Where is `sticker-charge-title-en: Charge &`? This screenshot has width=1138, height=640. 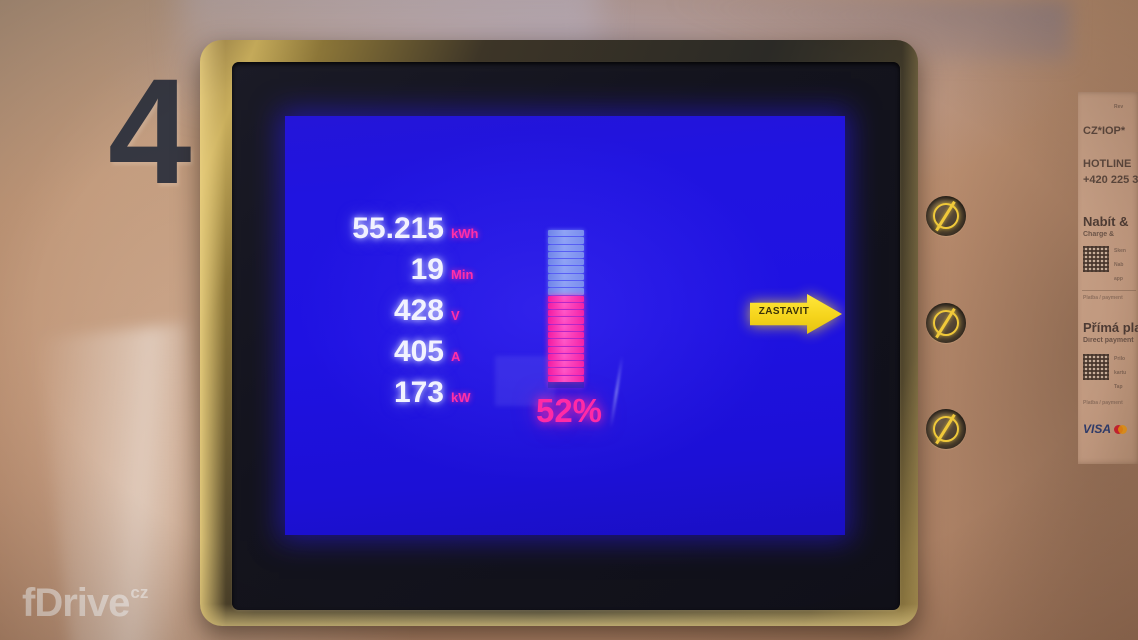 sticker-charge-title-en: Charge & is located at coordinates (1099, 234).